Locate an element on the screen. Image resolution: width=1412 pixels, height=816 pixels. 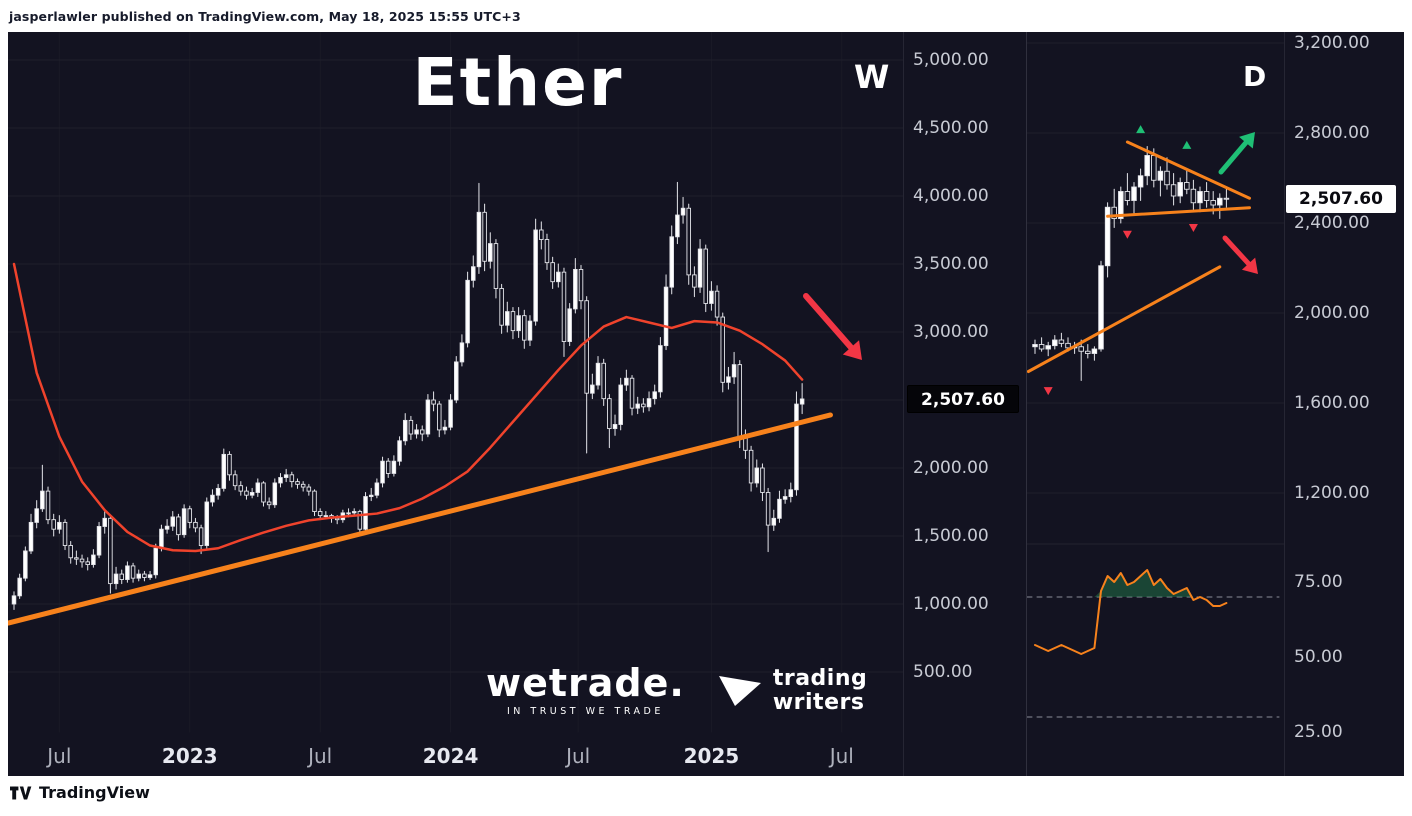
price-tick-label: 500.00 is located at coordinates (943, 672).